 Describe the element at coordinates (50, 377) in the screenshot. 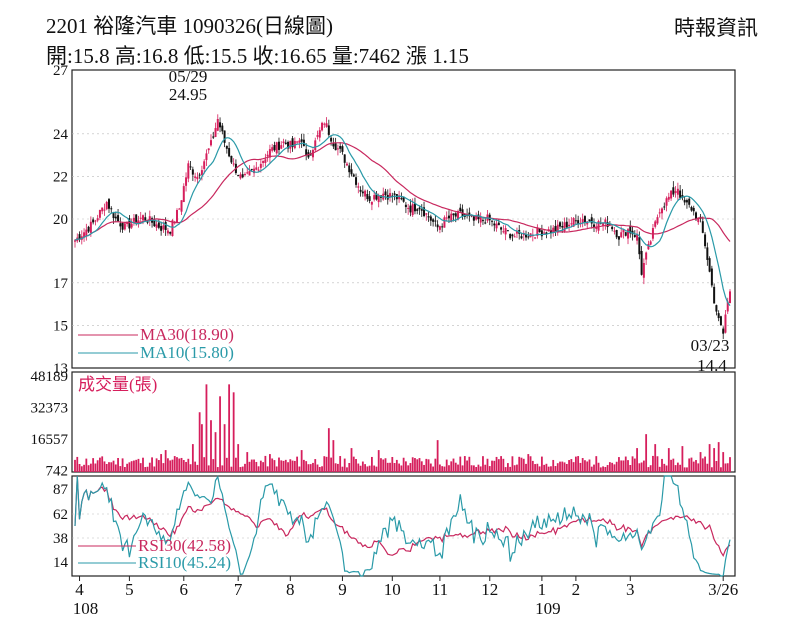

I see `volume-tick-label: 48189` at that location.